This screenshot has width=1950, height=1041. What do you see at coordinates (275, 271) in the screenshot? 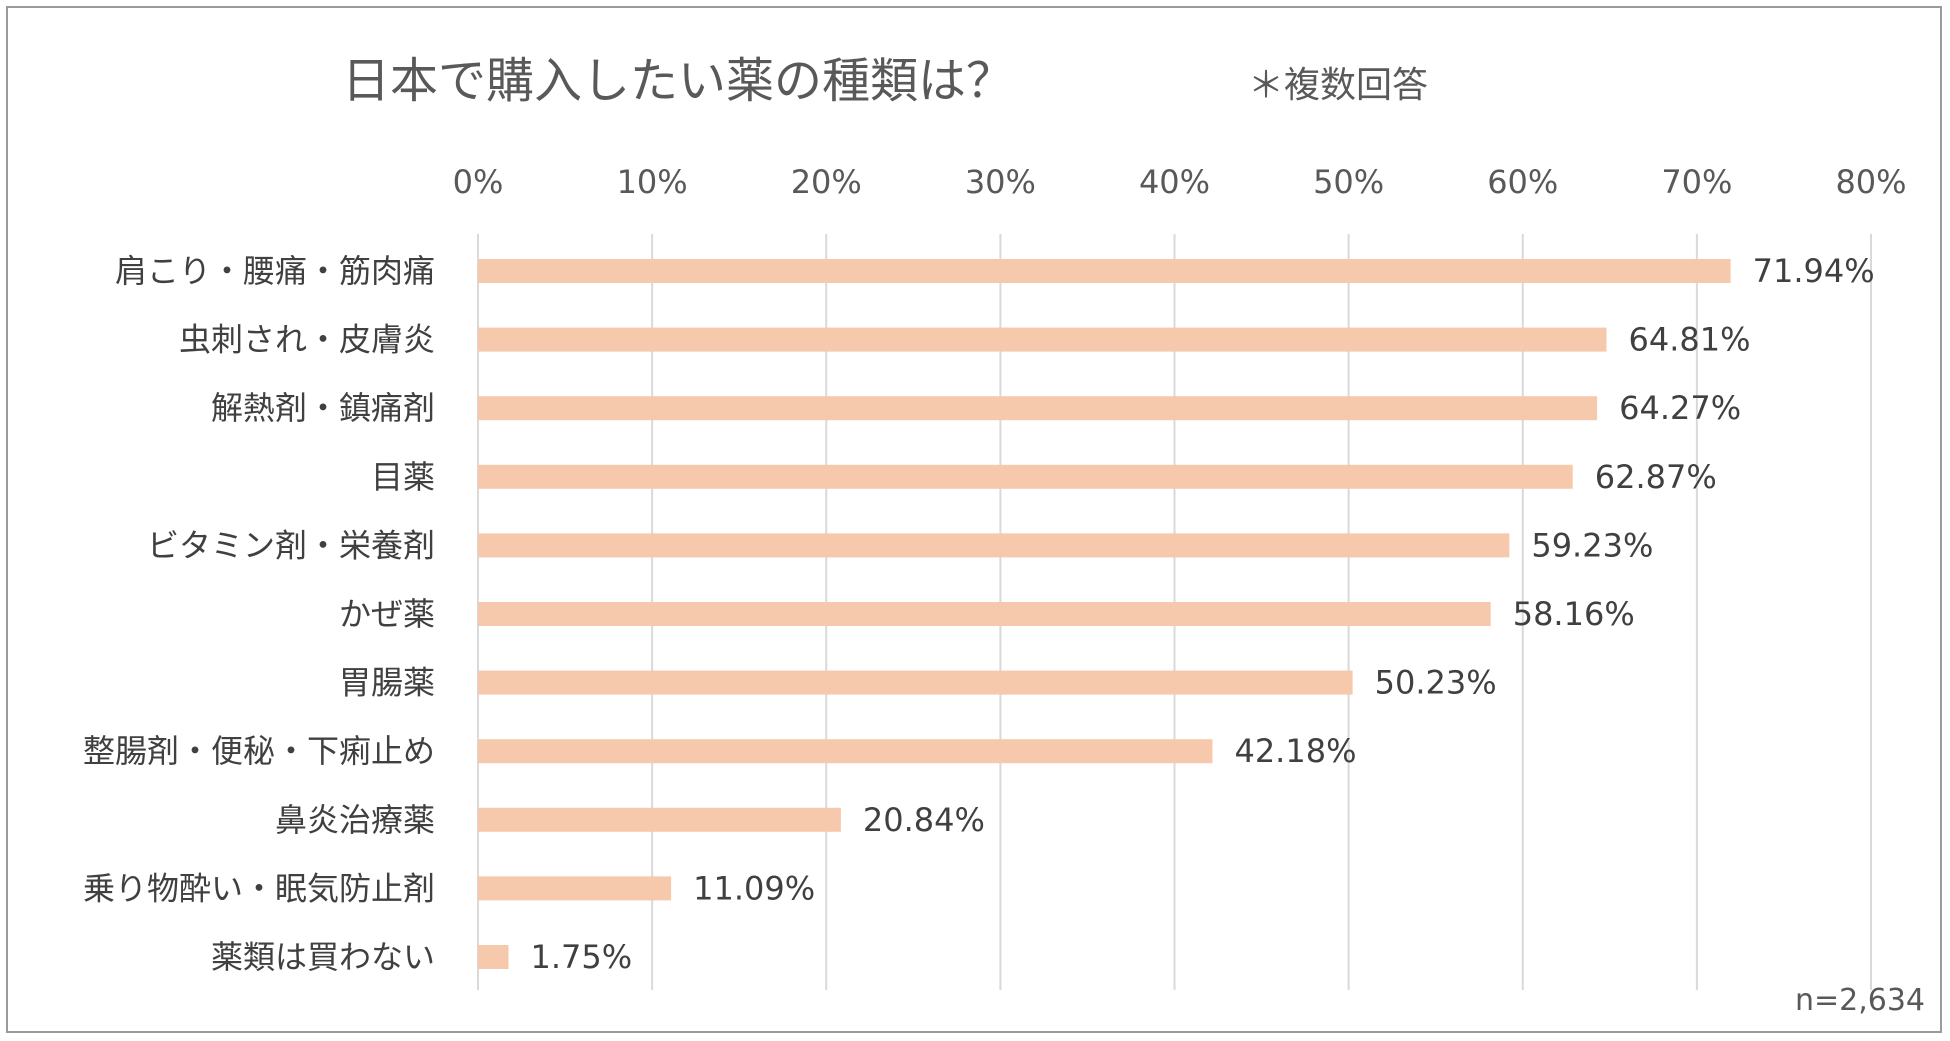
I see `category-label: 肩こり・腰痛・筋肉痛` at bounding box center [275, 271].